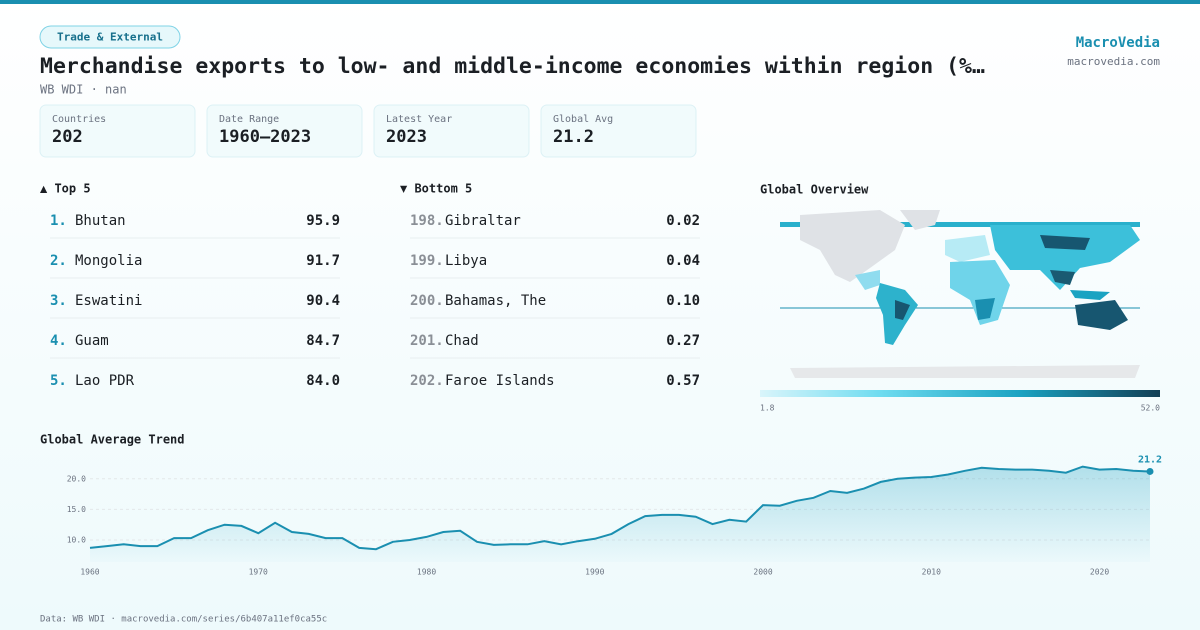 The width and height of the screenshot is (1200, 630). I want to click on stat-label: Date Range, so click(249, 119).